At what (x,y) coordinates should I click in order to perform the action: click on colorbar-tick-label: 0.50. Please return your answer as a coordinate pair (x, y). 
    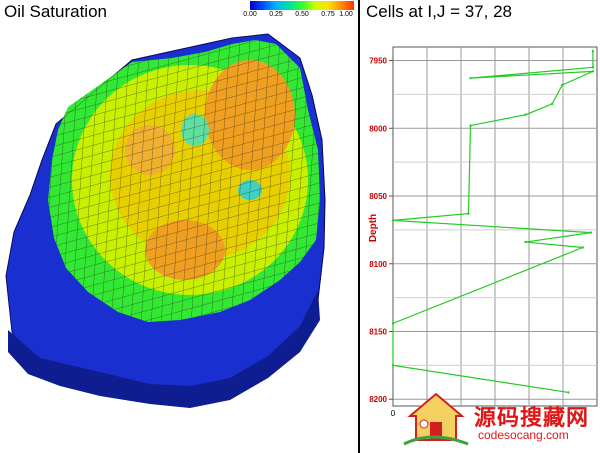
    Looking at the image, I should click on (302, 14).